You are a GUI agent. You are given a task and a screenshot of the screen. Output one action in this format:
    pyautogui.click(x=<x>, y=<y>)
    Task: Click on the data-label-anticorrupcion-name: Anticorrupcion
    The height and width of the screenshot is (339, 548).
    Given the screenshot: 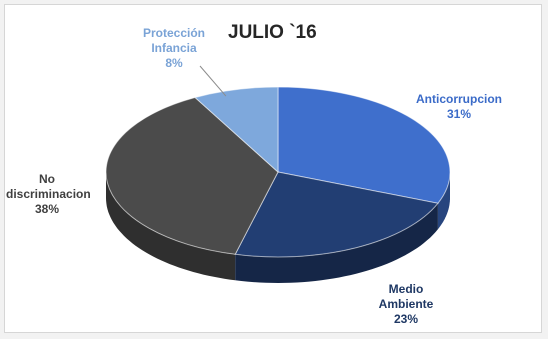 What is the action you would take?
    pyautogui.click(x=459, y=99)
    